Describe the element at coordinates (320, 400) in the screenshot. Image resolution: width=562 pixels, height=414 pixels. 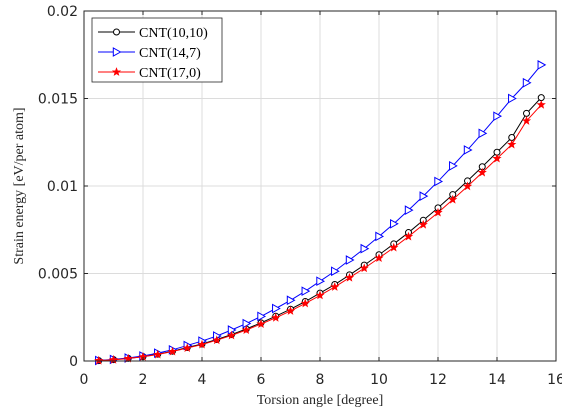
I see `x-axis-label: Torsion angle [degree]` at that location.